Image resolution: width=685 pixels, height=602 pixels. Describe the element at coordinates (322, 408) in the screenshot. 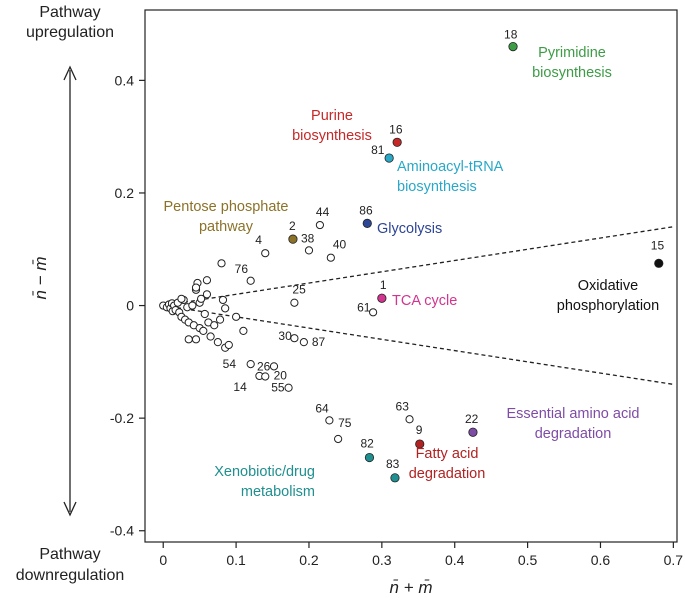

I see `point-id-64: 64` at that location.